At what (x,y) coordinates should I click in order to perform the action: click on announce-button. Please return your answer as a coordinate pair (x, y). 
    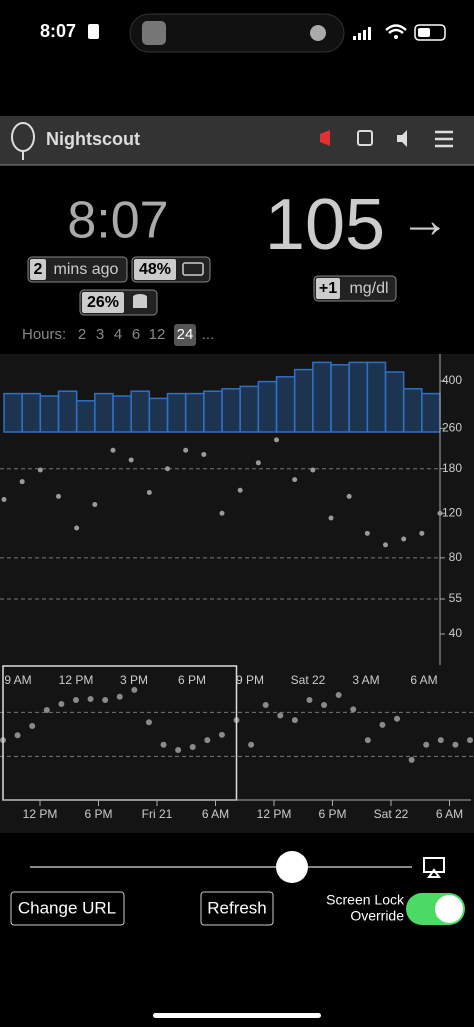
    Looking at the image, I should click on (325, 138).